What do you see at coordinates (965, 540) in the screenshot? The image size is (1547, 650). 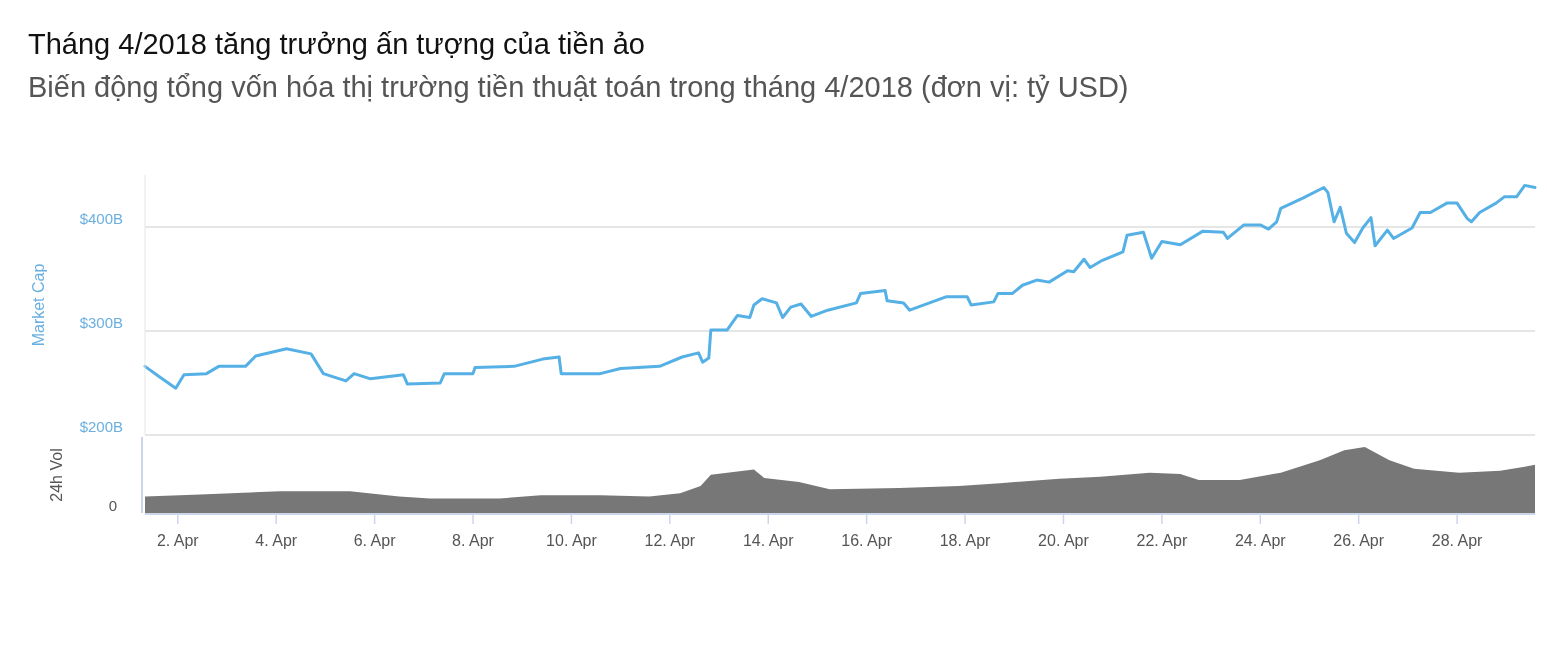 I see `x-tick-label: 18. Apr` at bounding box center [965, 540].